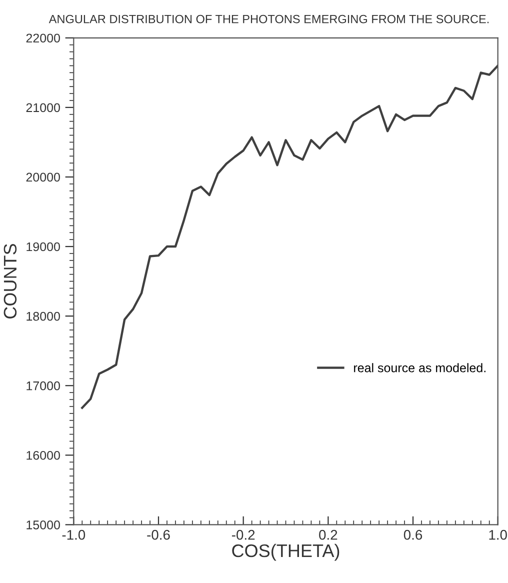 The image size is (508, 583). Describe the element at coordinates (420, 367) in the screenshot. I see `legend-label: real source as modeled.` at that location.